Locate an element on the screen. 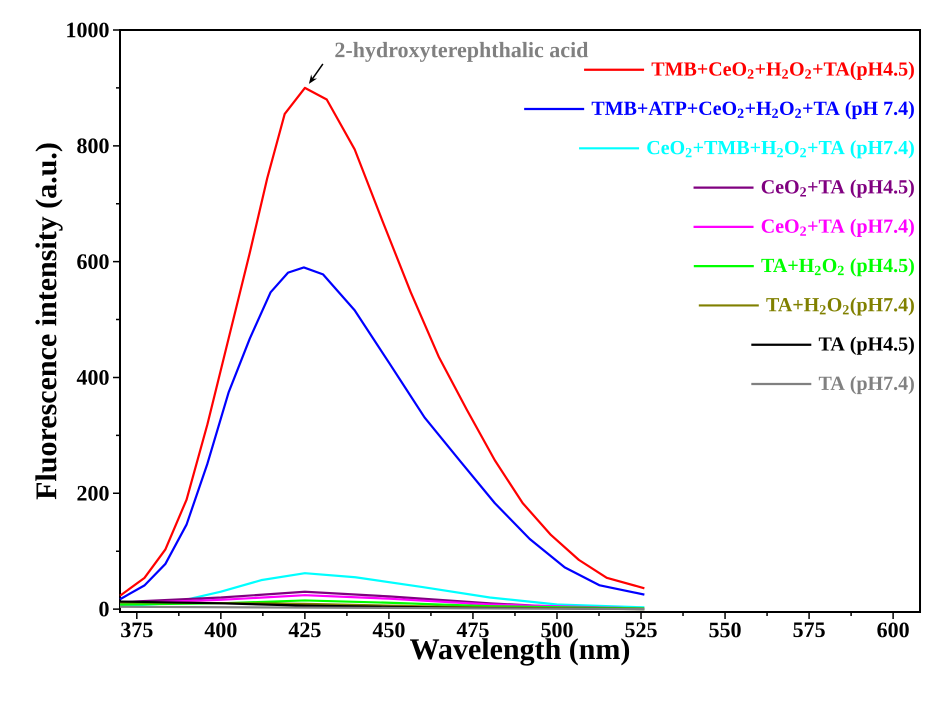 The height and width of the screenshot is (702, 940). x-tick-label: 400 is located at coordinates (220, 630).